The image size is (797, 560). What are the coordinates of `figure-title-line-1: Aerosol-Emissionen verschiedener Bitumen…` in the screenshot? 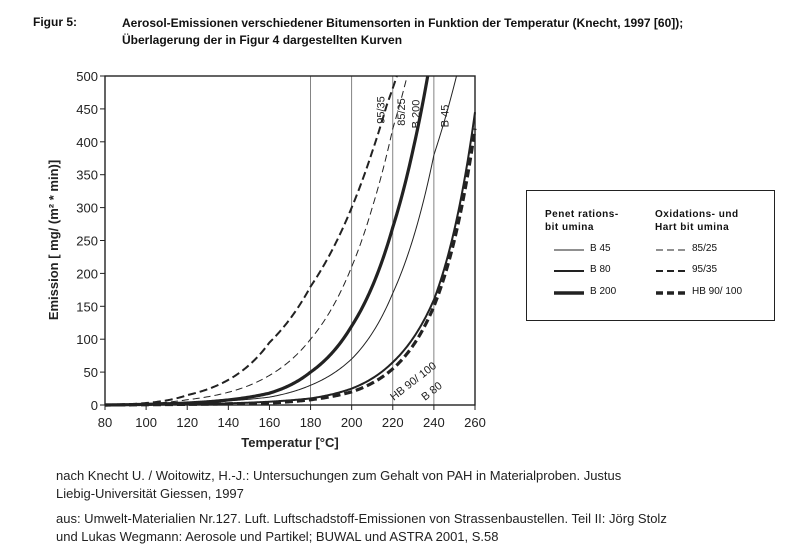 It's located at (403, 23).